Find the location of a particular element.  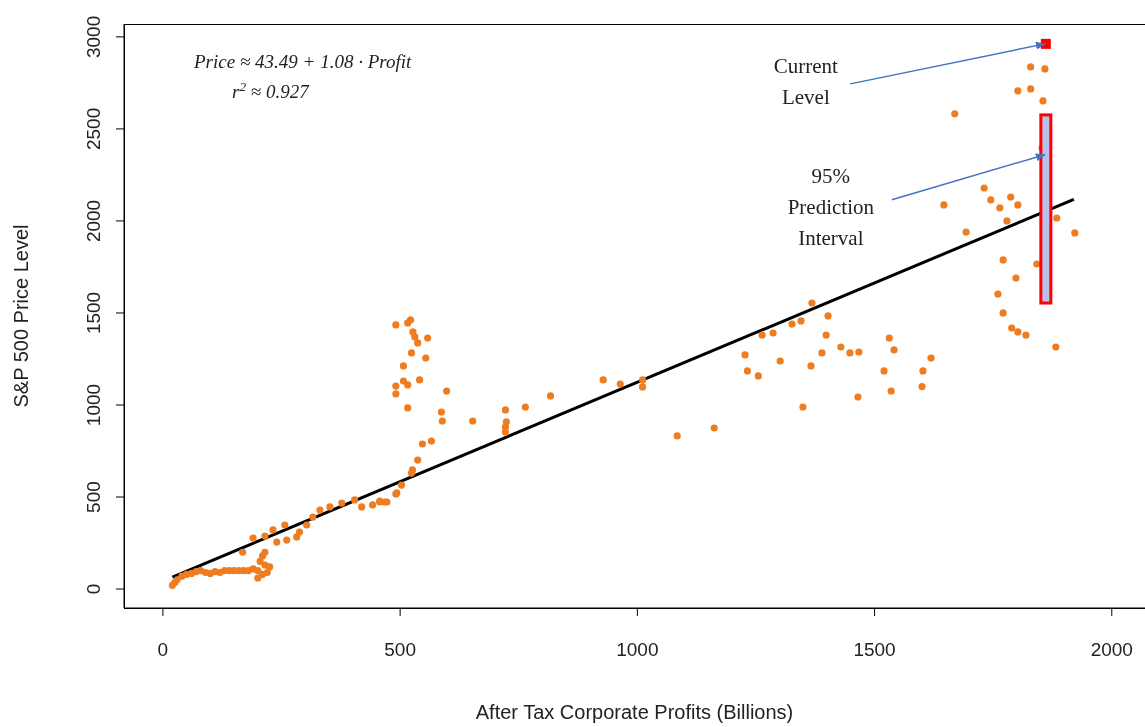

y-tick-label: 2000 is located at coordinates (93, 221).